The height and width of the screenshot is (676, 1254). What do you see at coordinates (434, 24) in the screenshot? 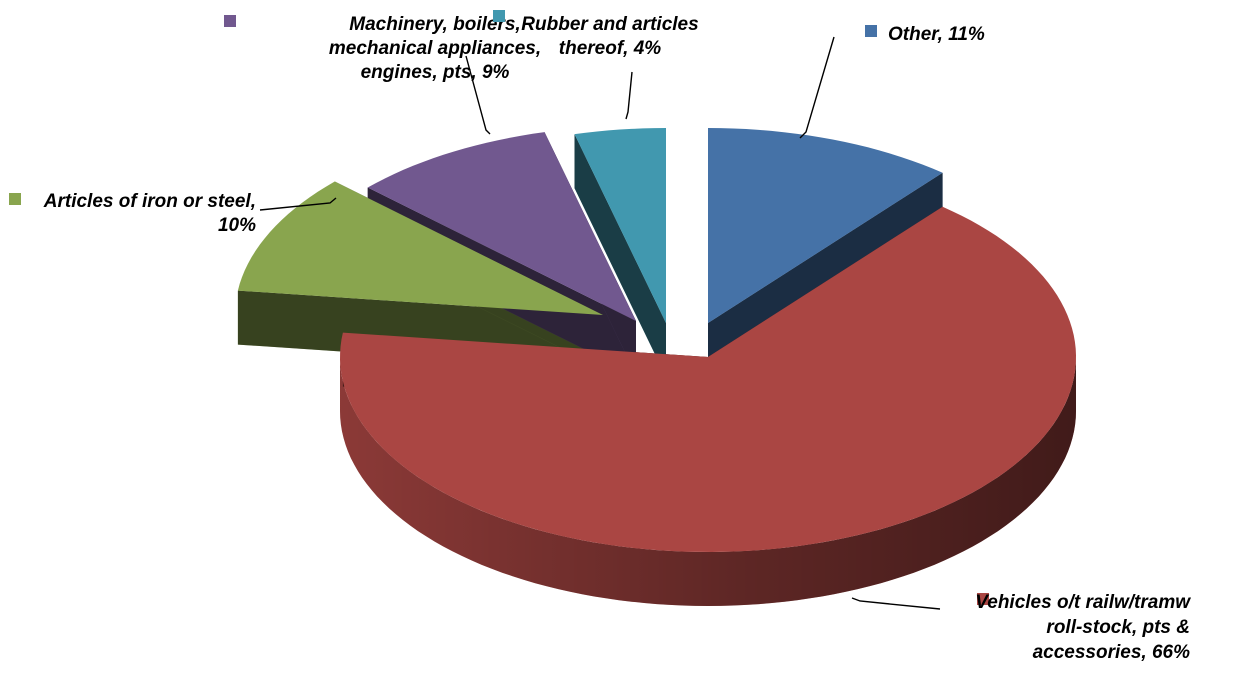
I see `data-label-line: Machinery, boilers,` at bounding box center [434, 24].